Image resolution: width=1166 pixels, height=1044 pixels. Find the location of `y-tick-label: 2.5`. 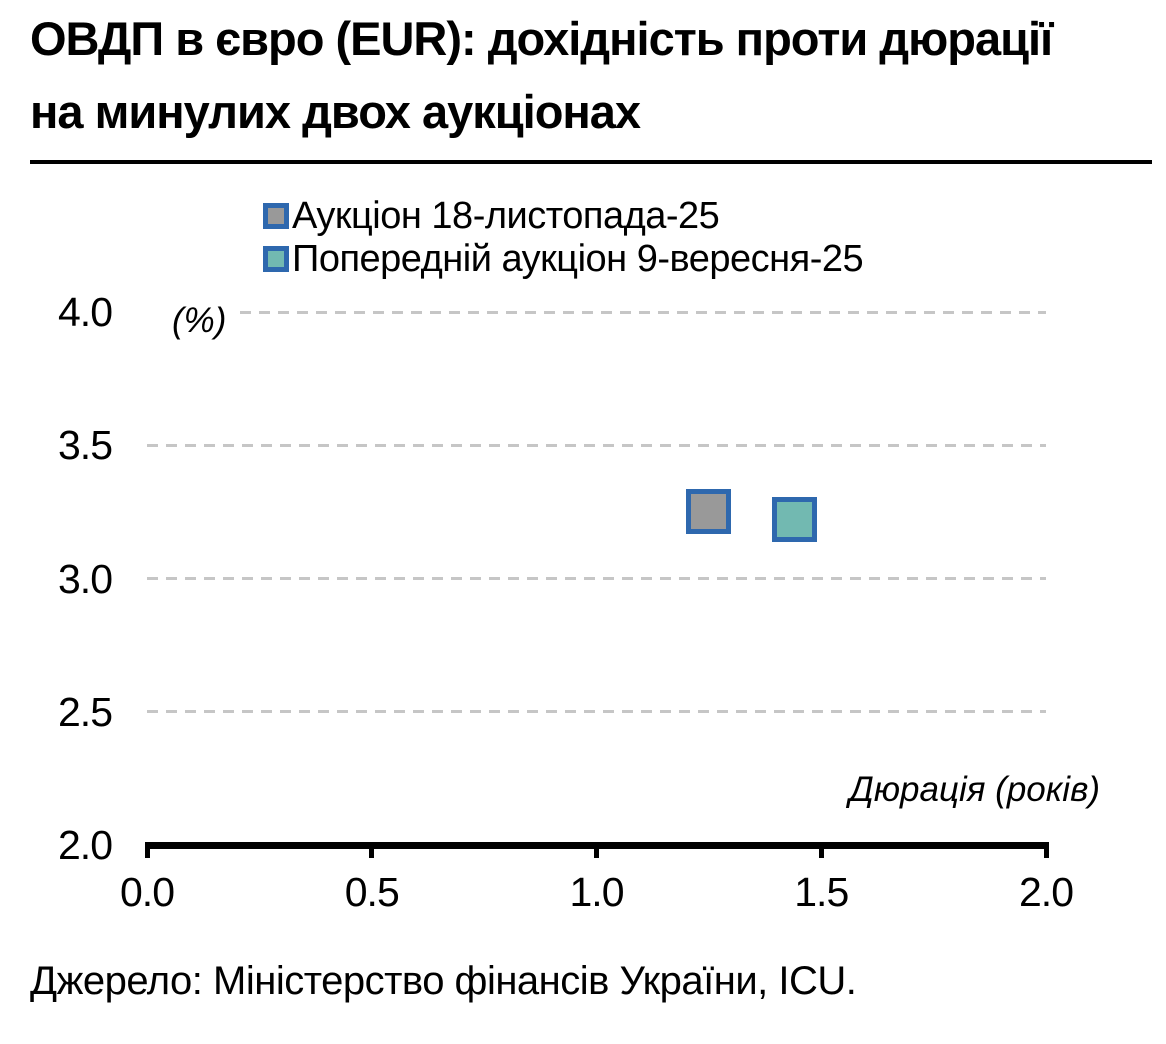

y-tick-label: 2.5 is located at coordinates (85, 711).